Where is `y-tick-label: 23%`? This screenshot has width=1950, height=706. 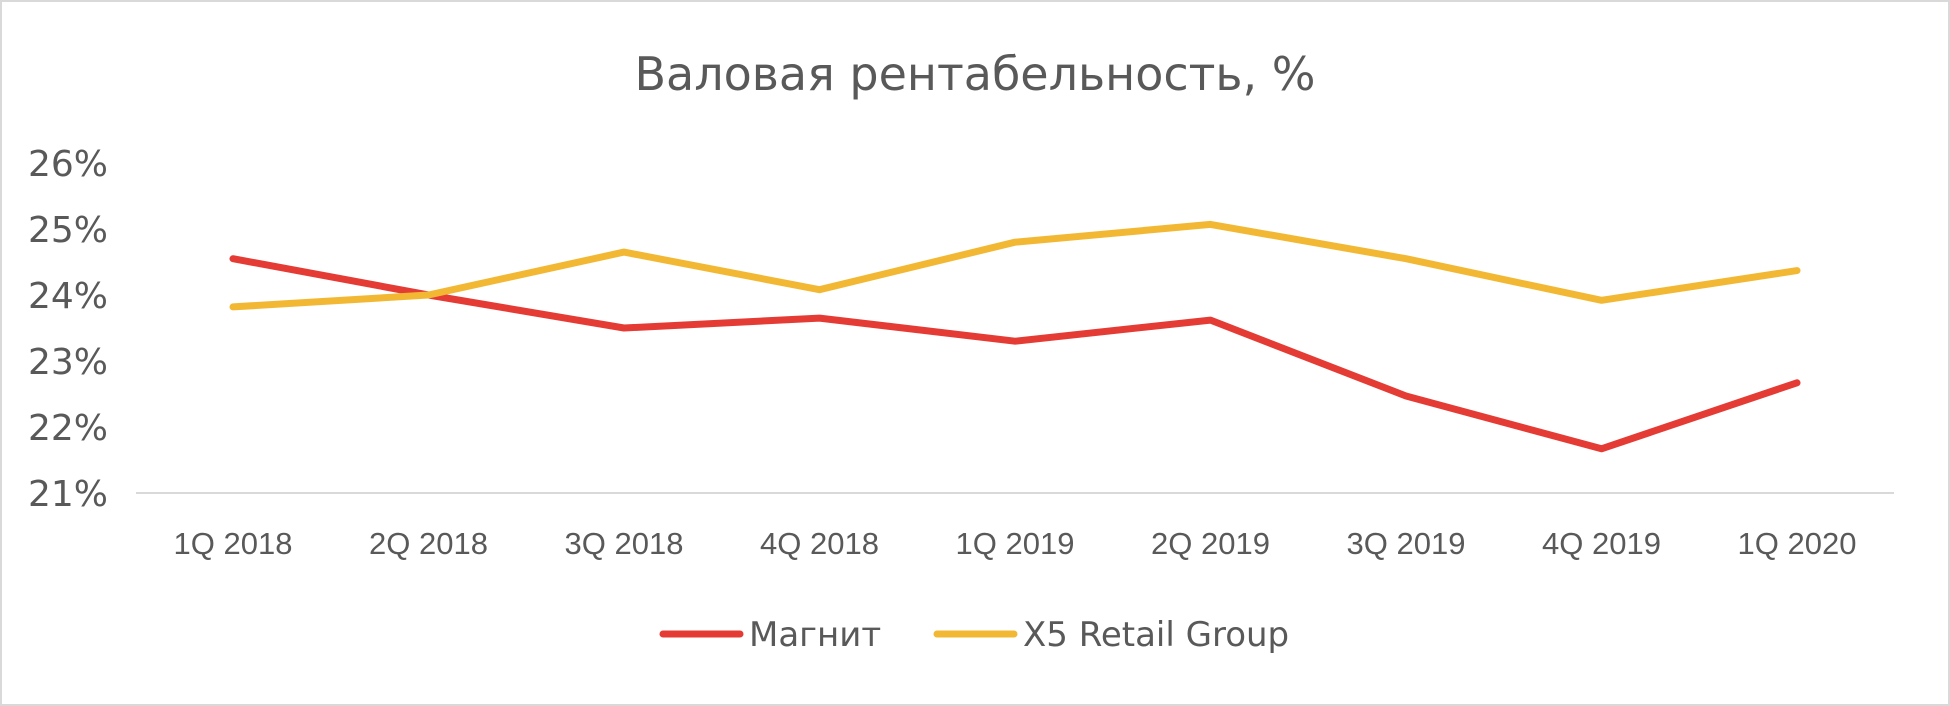
y-tick-label: 23% is located at coordinates (68, 362).